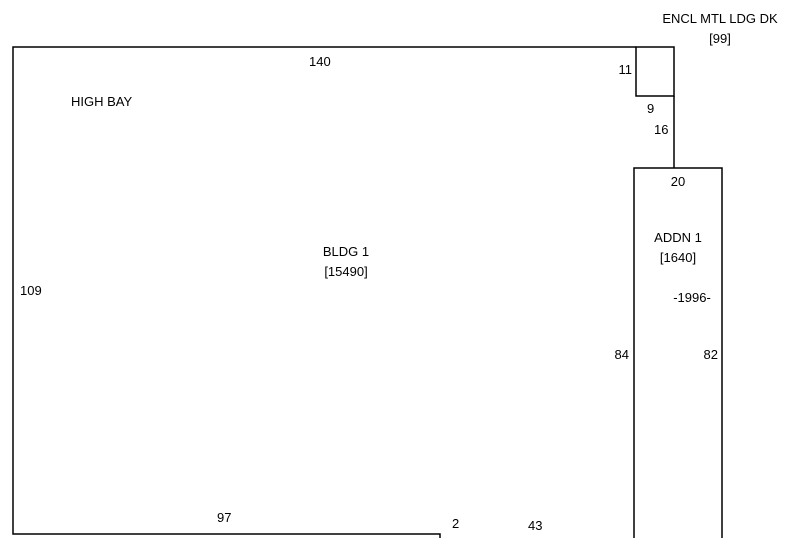 Image resolution: width=809 pixels, height=538 pixels. Describe the element at coordinates (678, 257) in the screenshot. I see `addn1-area: [1640]` at that location.